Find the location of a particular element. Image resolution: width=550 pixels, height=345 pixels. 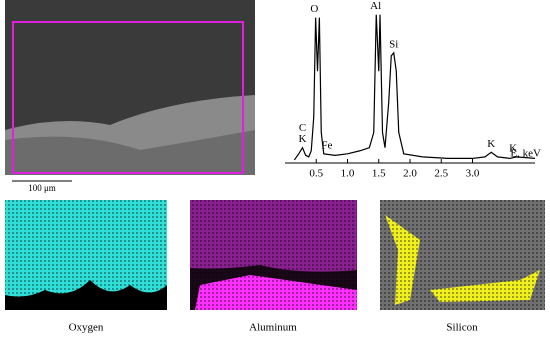

map-label: Silicon is located at coordinates (462, 328).